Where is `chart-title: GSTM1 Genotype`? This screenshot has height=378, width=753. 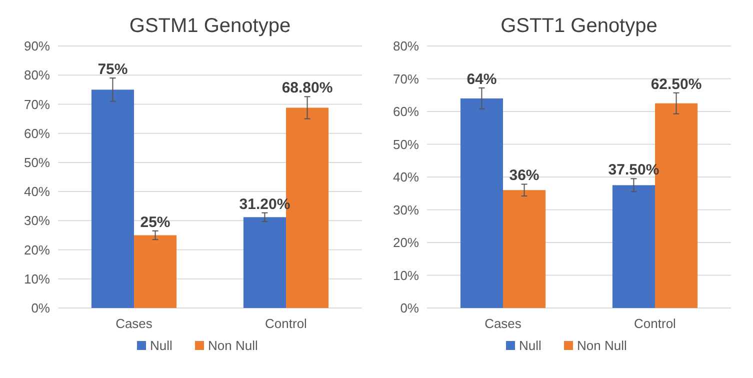
chart-title: GSTM1 Genotype is located at coordinates (210, 26).